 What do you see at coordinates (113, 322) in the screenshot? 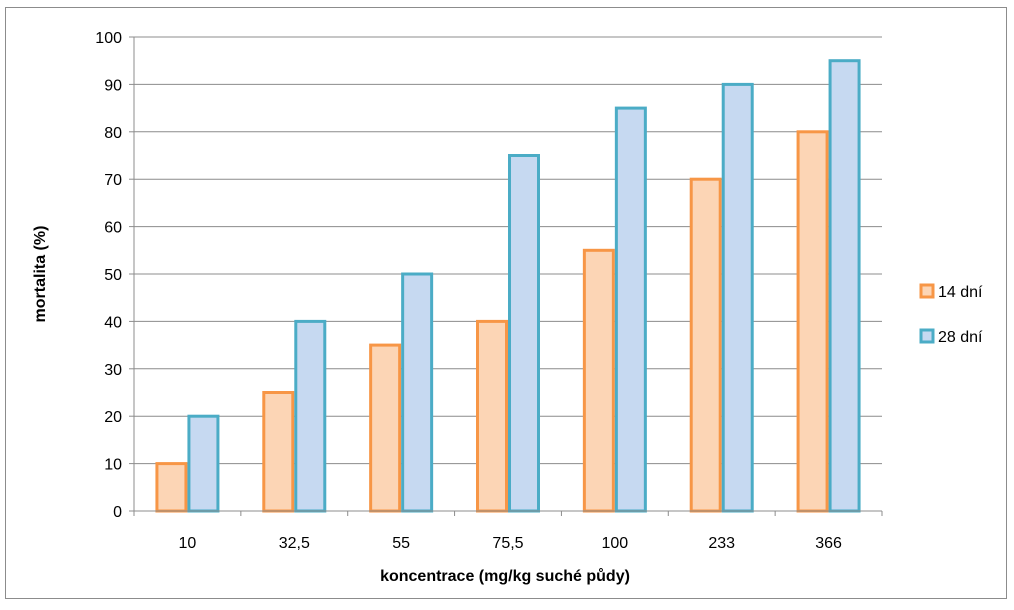
I see `y-tick-label: 40` at bounding box center [113, 322].